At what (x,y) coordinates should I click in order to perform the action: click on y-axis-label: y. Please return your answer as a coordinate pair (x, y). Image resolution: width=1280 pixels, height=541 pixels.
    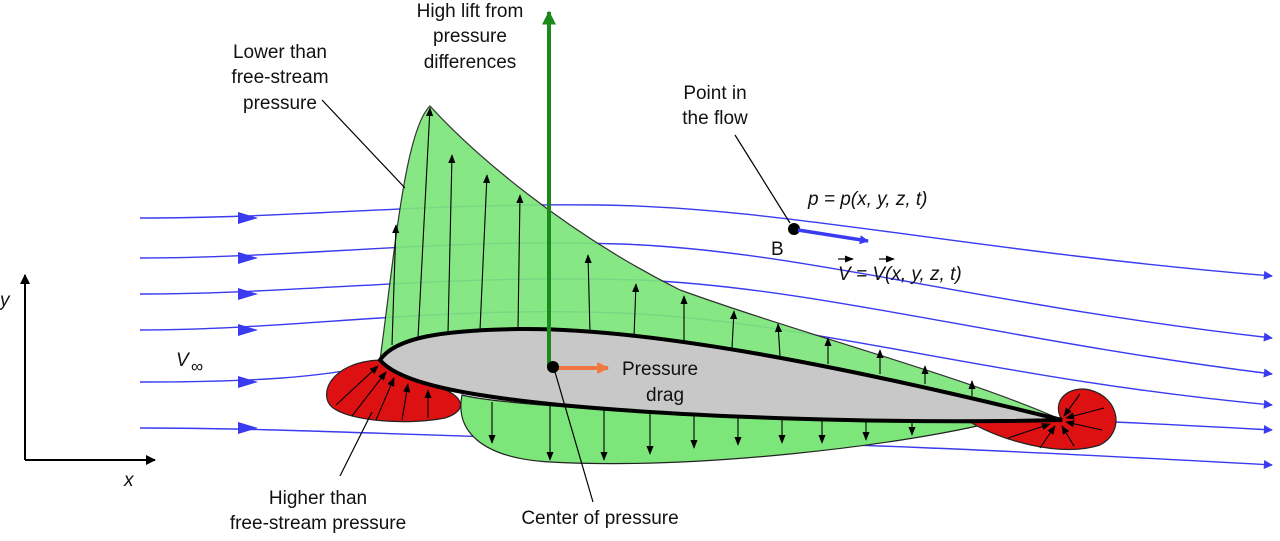
    Looking at the image, I should click on (5, 300).